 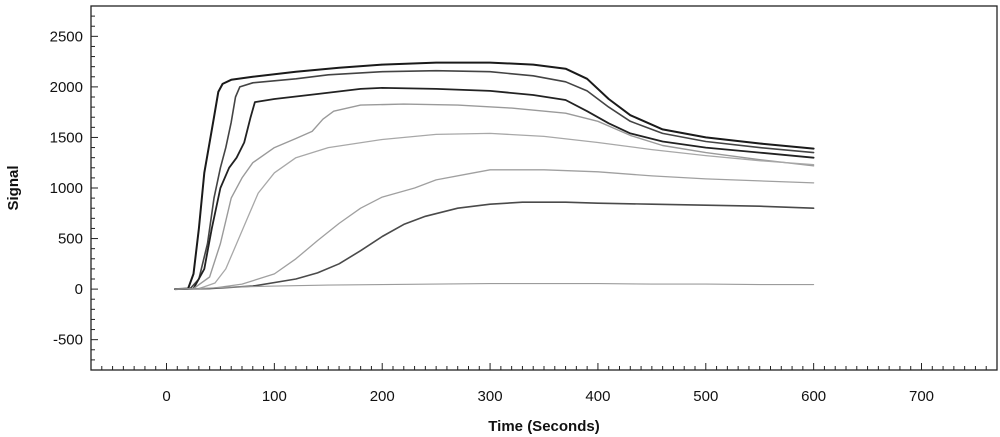 What do you see at coordinates (705, 396) in the screenshot?
I see `x-tick-label: 500` at bounding box center [705, 396].